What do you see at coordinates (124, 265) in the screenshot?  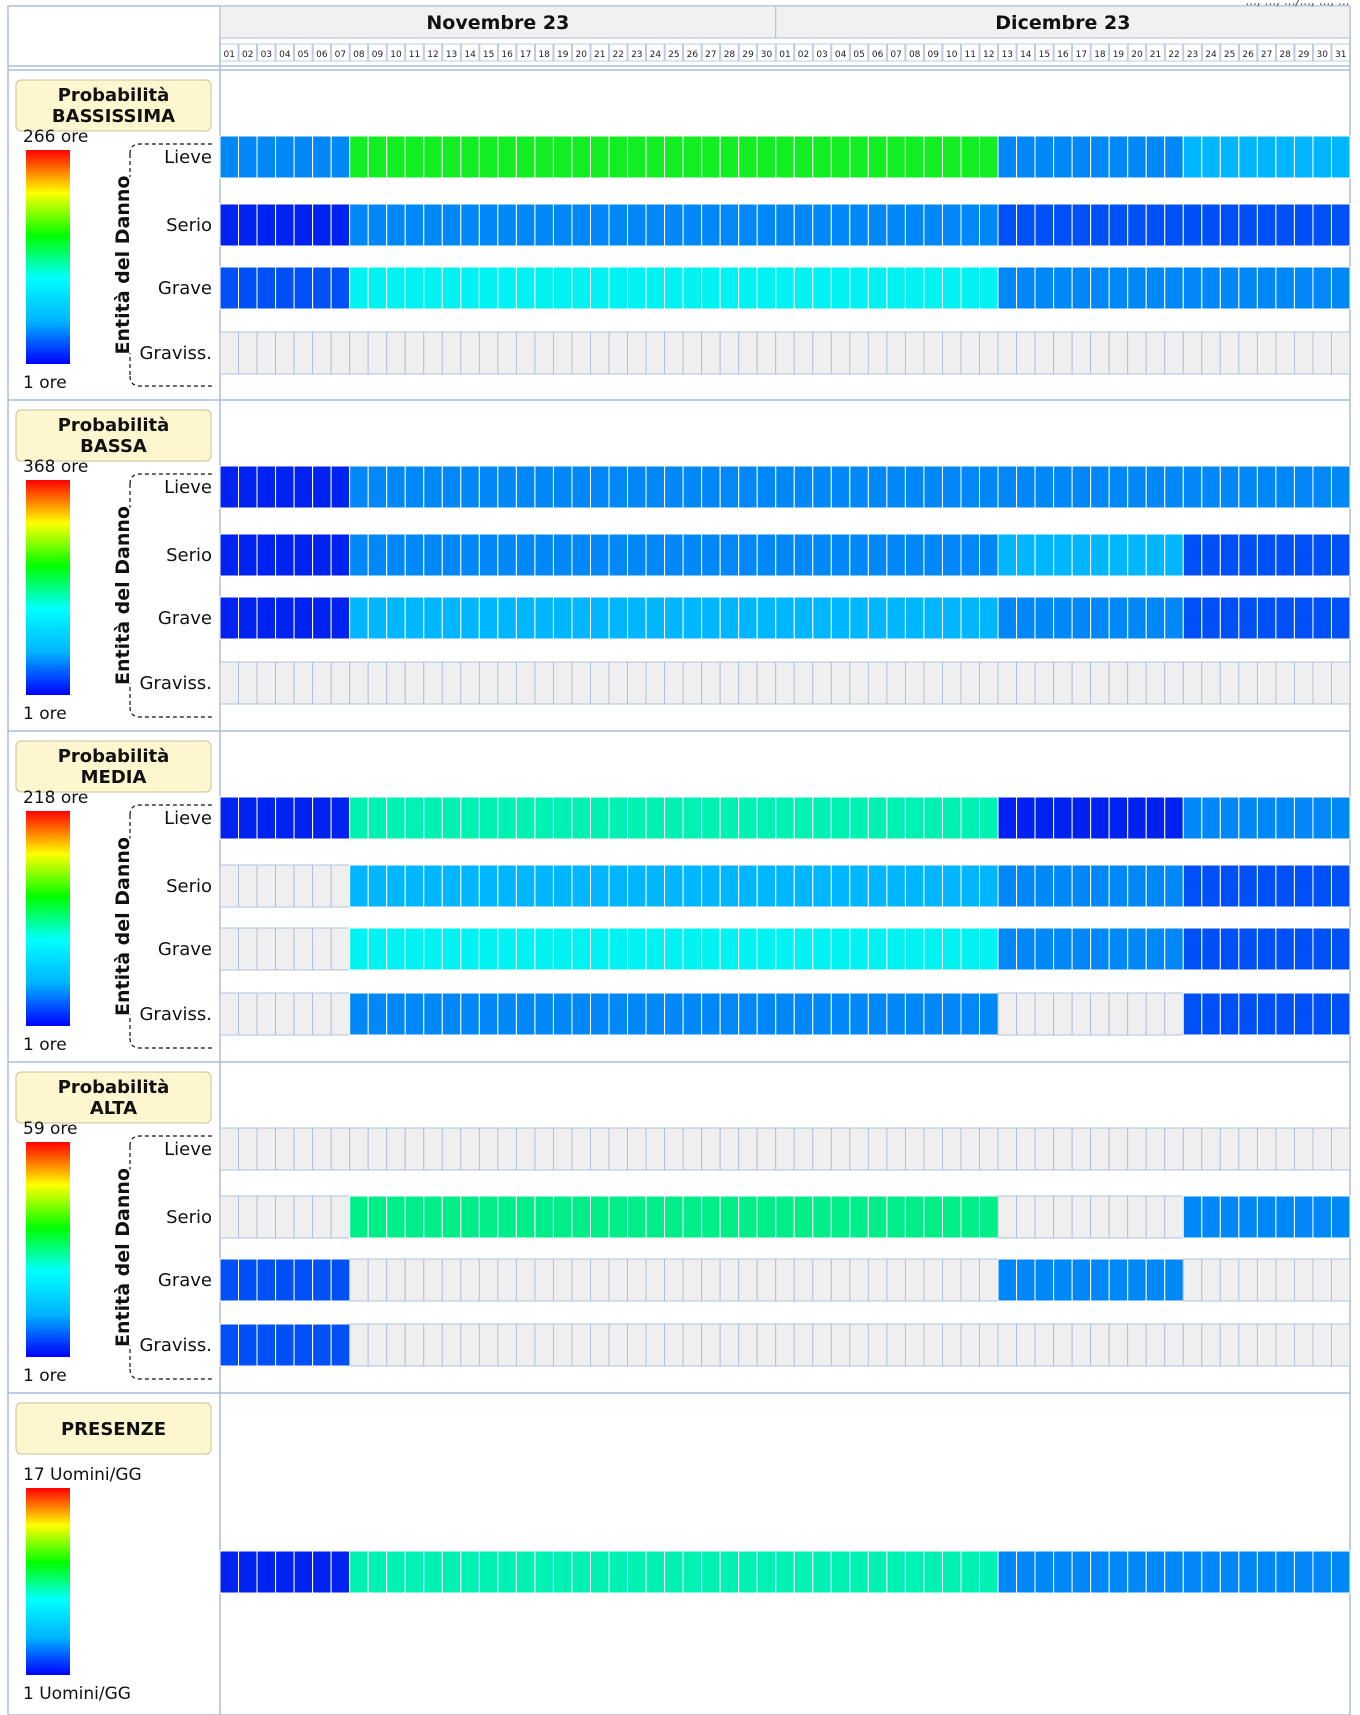 I see `axis-label-background` at bounding box center [124, 265].